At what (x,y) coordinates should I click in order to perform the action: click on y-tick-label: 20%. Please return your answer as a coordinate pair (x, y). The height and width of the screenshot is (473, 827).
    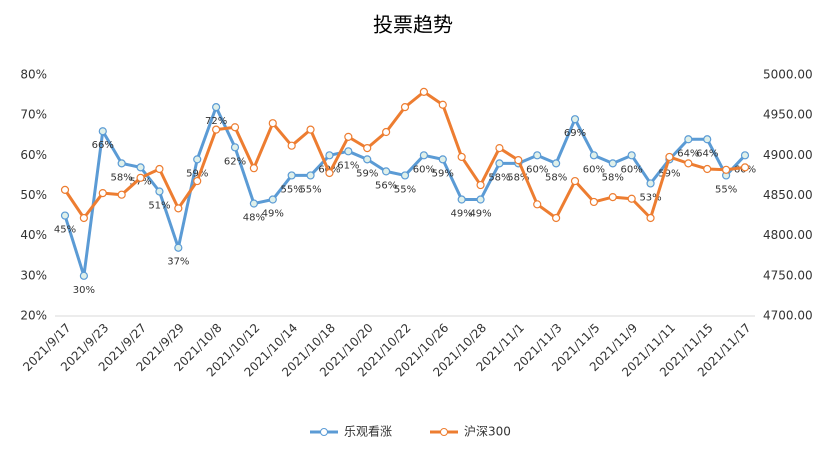
    Looking at the image, I should click on (33, 316).